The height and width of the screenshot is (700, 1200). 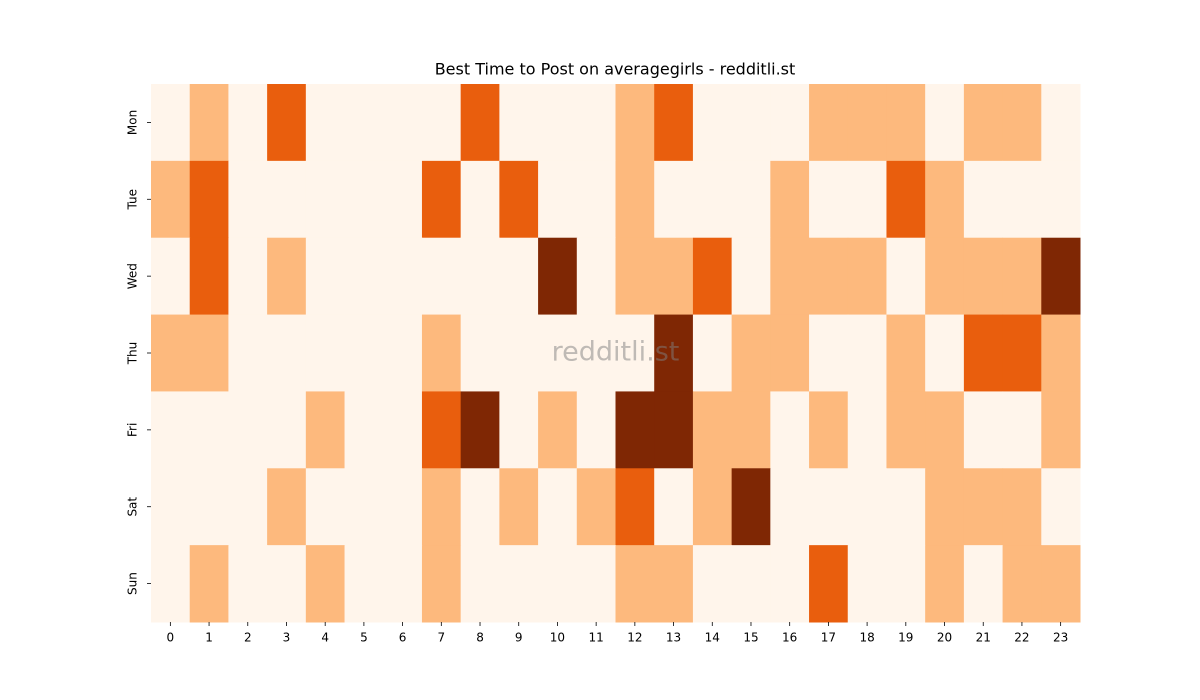 I want to click on x-tick-label: 6, so click(x=403, y=638).